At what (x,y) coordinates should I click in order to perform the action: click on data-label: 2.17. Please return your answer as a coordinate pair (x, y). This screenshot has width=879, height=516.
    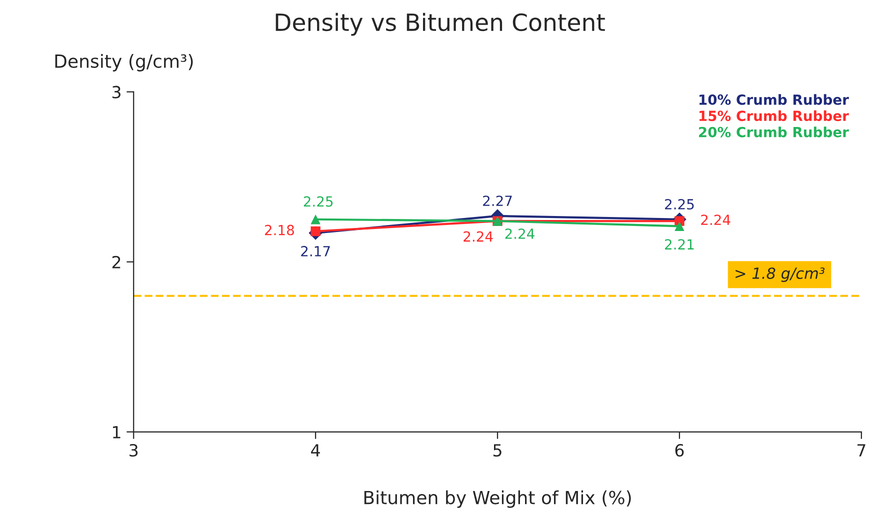
    Looking at the image, I should click on (315, 251).